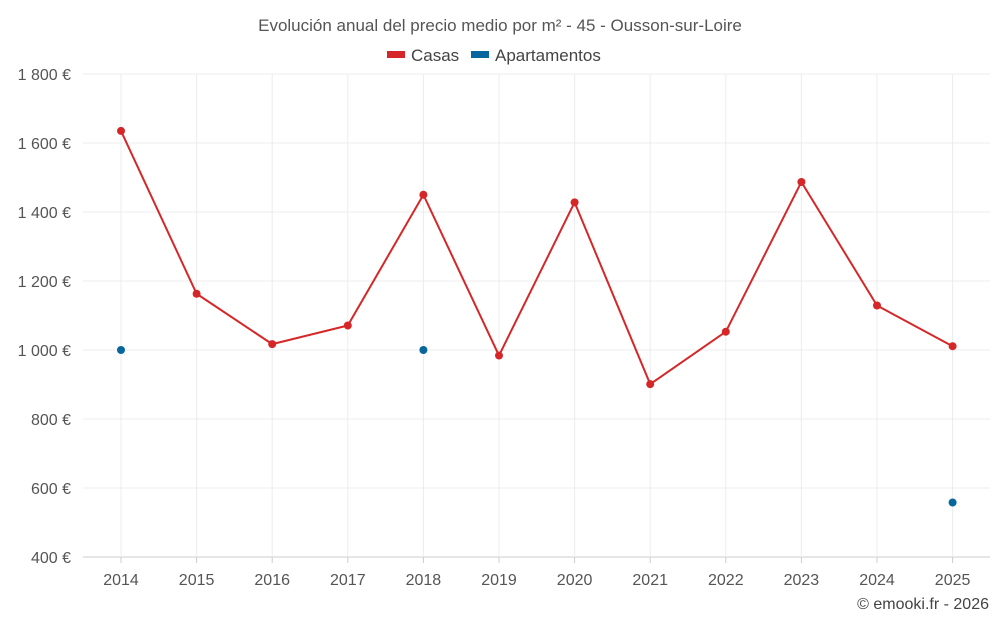 This screenshot has height=625, width=1000. I want to click on x-tick-label-2016: 2016, so click(272, 580).